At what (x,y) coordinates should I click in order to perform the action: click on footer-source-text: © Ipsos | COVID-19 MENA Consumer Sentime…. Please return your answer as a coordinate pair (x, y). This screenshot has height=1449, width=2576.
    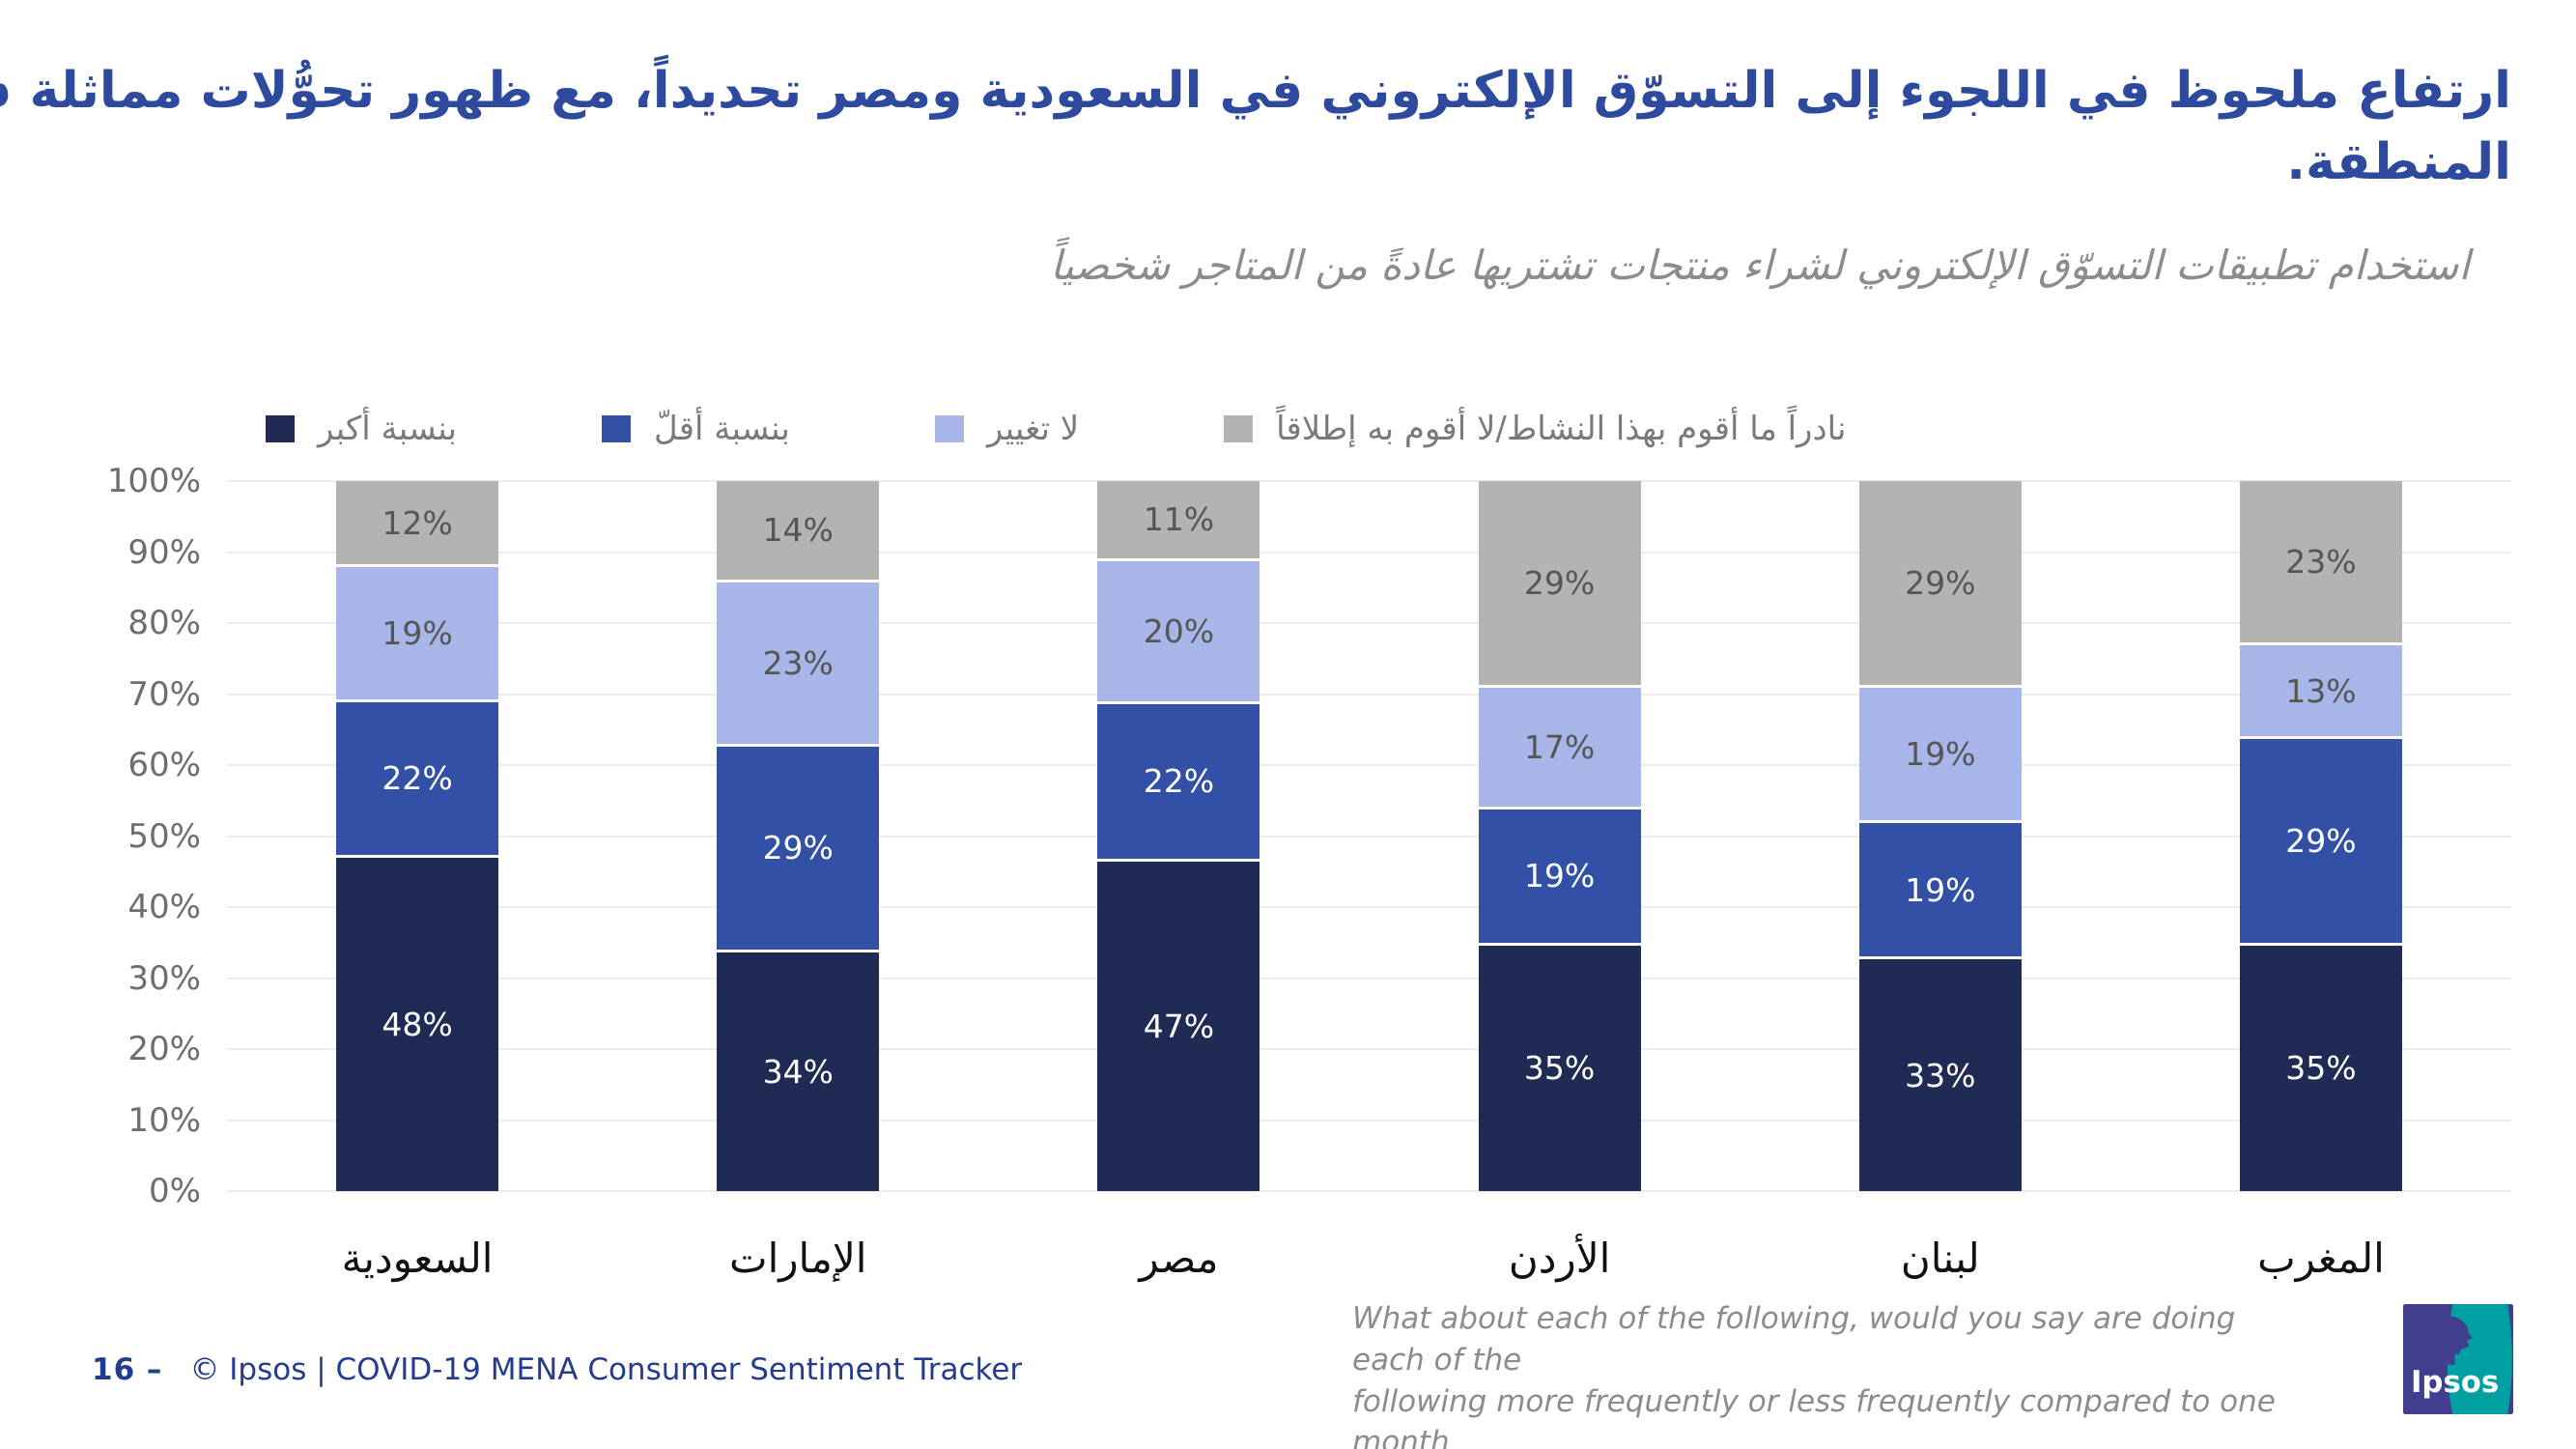
    Looking at the image, I should click on (606, 1369).